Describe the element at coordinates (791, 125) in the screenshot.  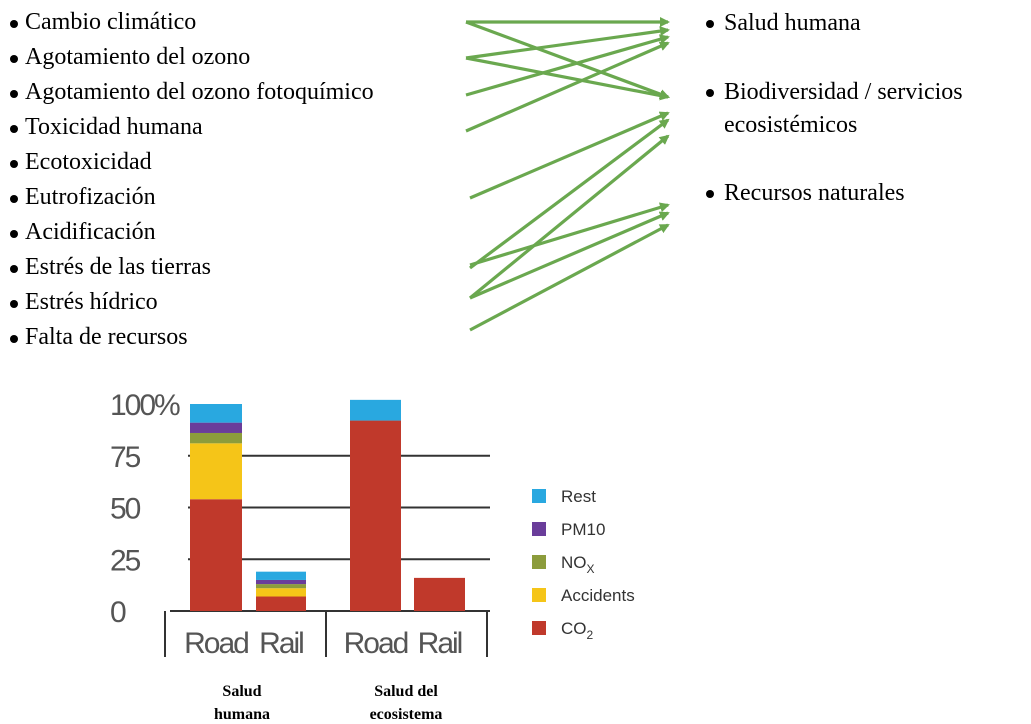
I see `damage-area-label-line2: ecosistémicos` at that location.